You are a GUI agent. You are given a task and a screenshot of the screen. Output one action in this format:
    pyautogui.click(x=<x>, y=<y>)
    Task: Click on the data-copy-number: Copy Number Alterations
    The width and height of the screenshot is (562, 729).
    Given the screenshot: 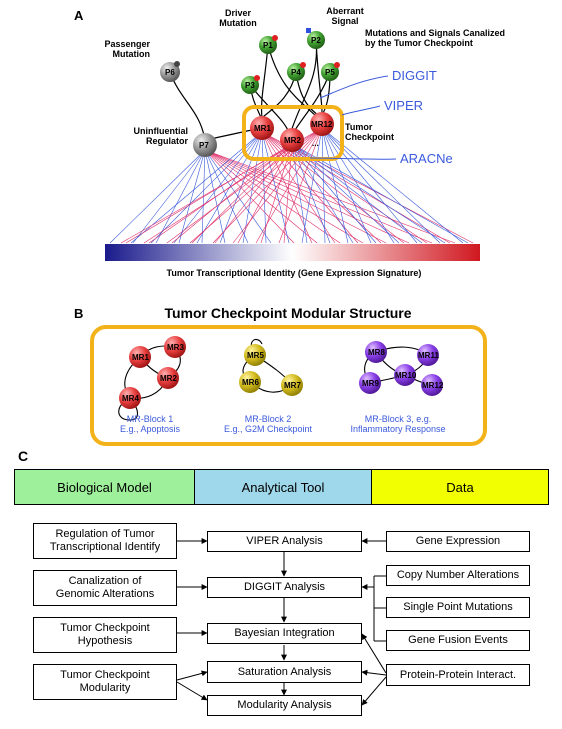 What is the action you would take?
    pyautogui.click(x=458, y=575)
    